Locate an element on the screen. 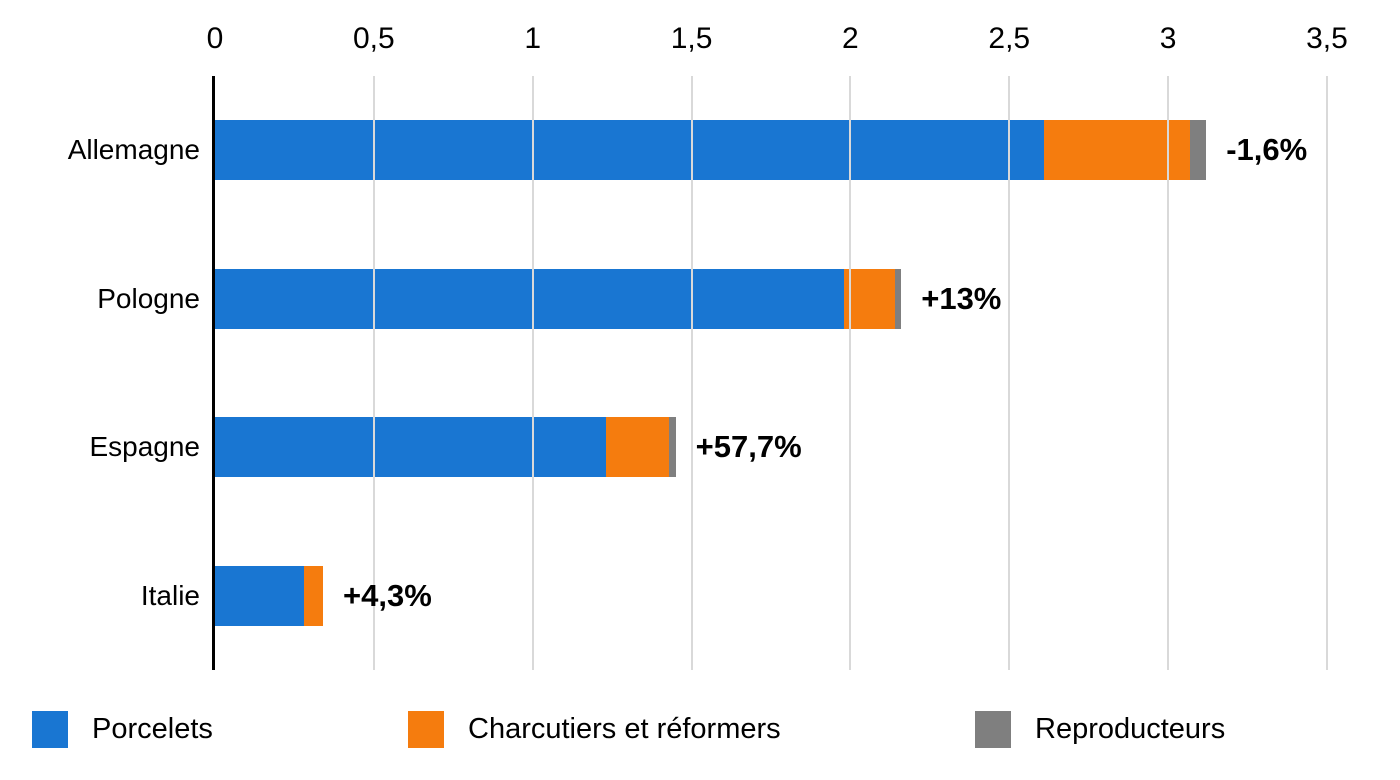 The width and height of the screenshot is (1400, 780). x-tick-label: 1 is located at coordinates (533, 38).